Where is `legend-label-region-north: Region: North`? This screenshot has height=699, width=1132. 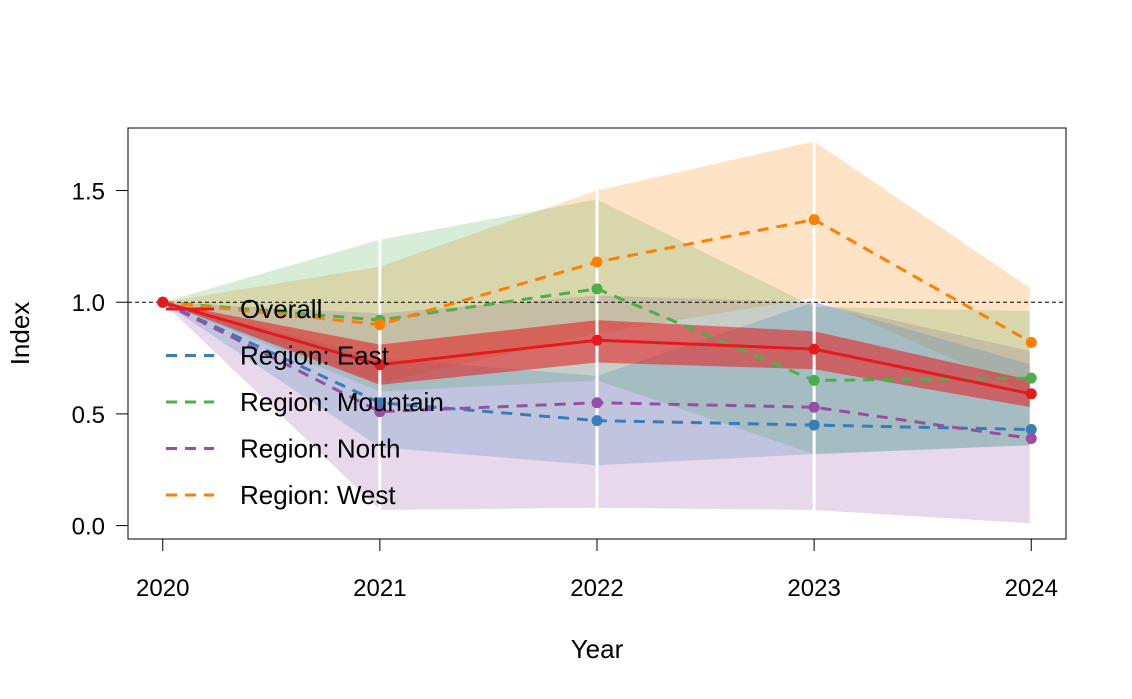
legend-label-region-north: Region: North is located at coordinates (320, 449).